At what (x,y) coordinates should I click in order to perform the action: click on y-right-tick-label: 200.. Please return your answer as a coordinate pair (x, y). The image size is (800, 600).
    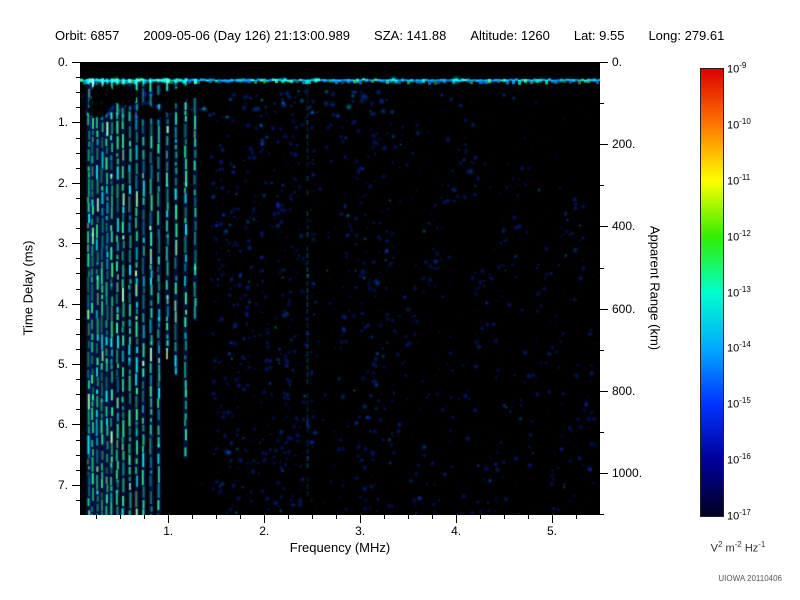
    Looking at the image, I should click on (624, 144).